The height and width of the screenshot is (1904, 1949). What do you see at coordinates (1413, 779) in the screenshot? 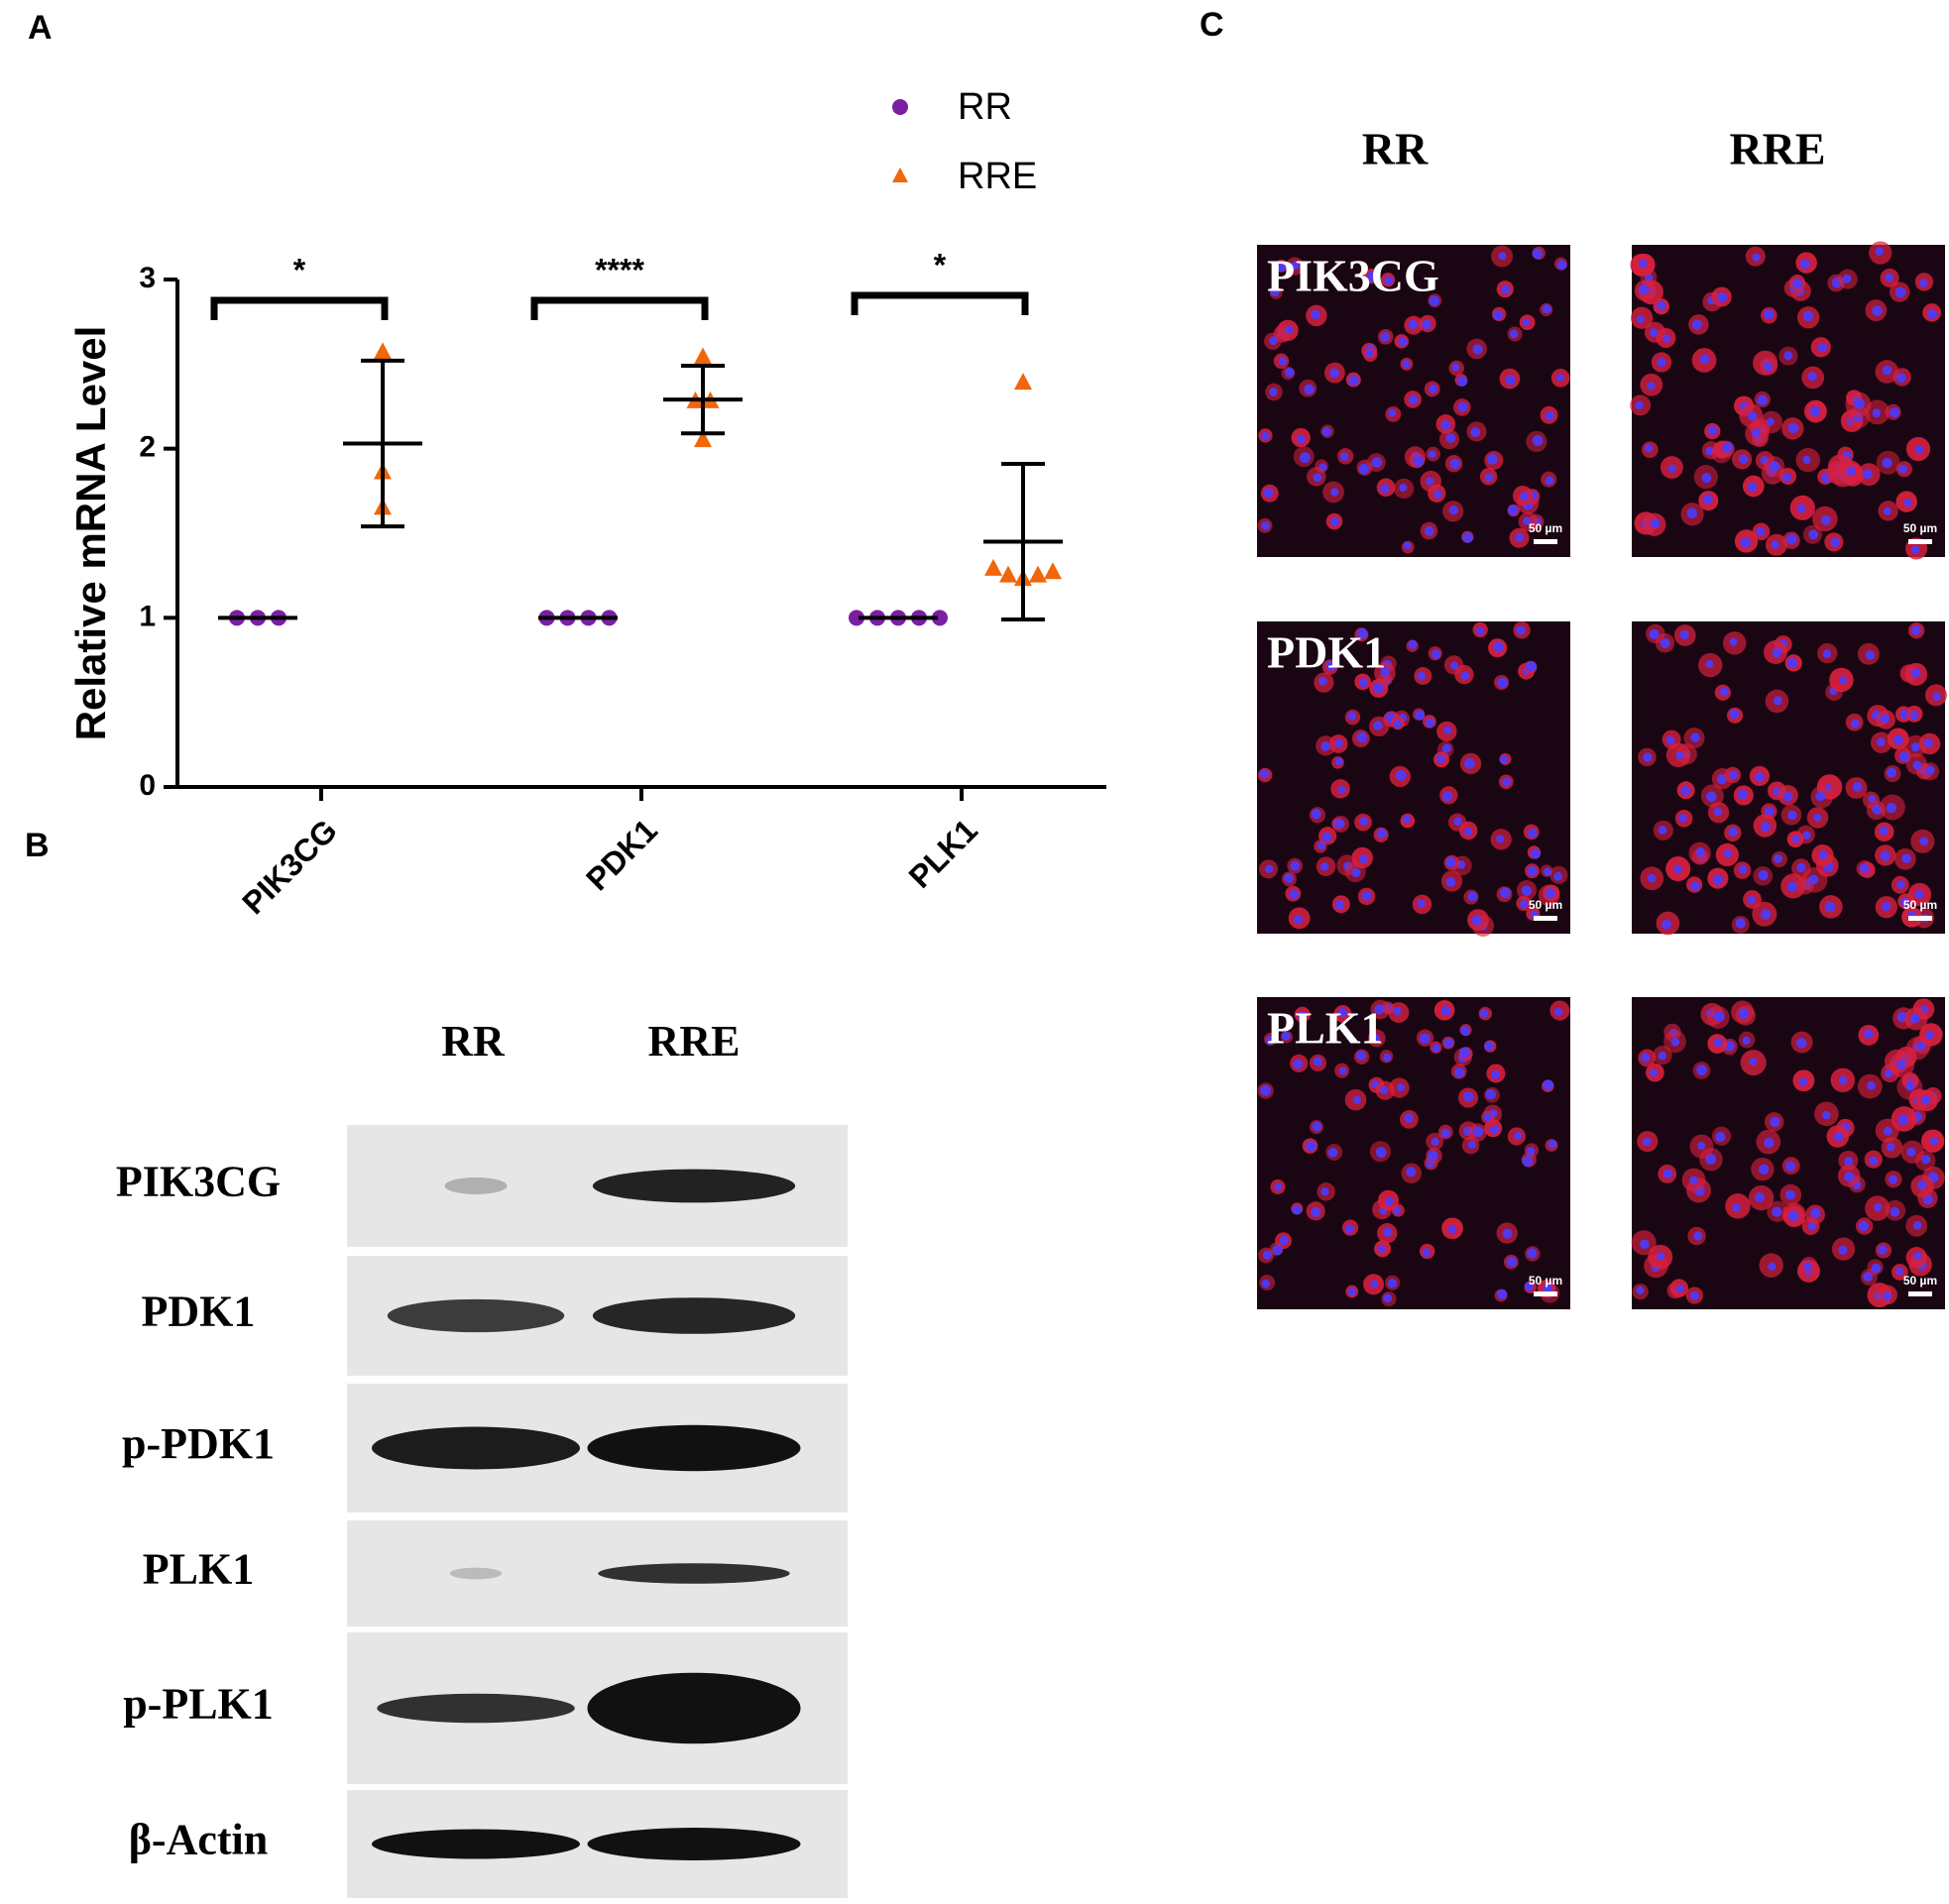
I see `micrograph: 50 µm PDK1` at bounding box center [1413, 779].